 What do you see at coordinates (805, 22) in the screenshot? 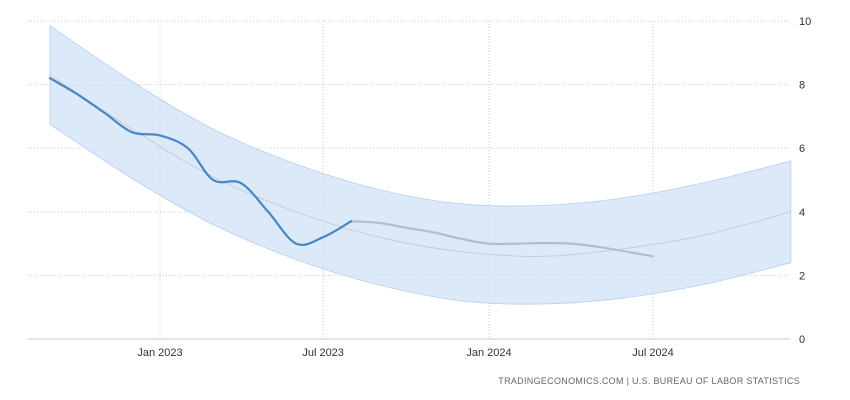
I see `y-tick-label-5: 10` at bounding box center [805, 22].